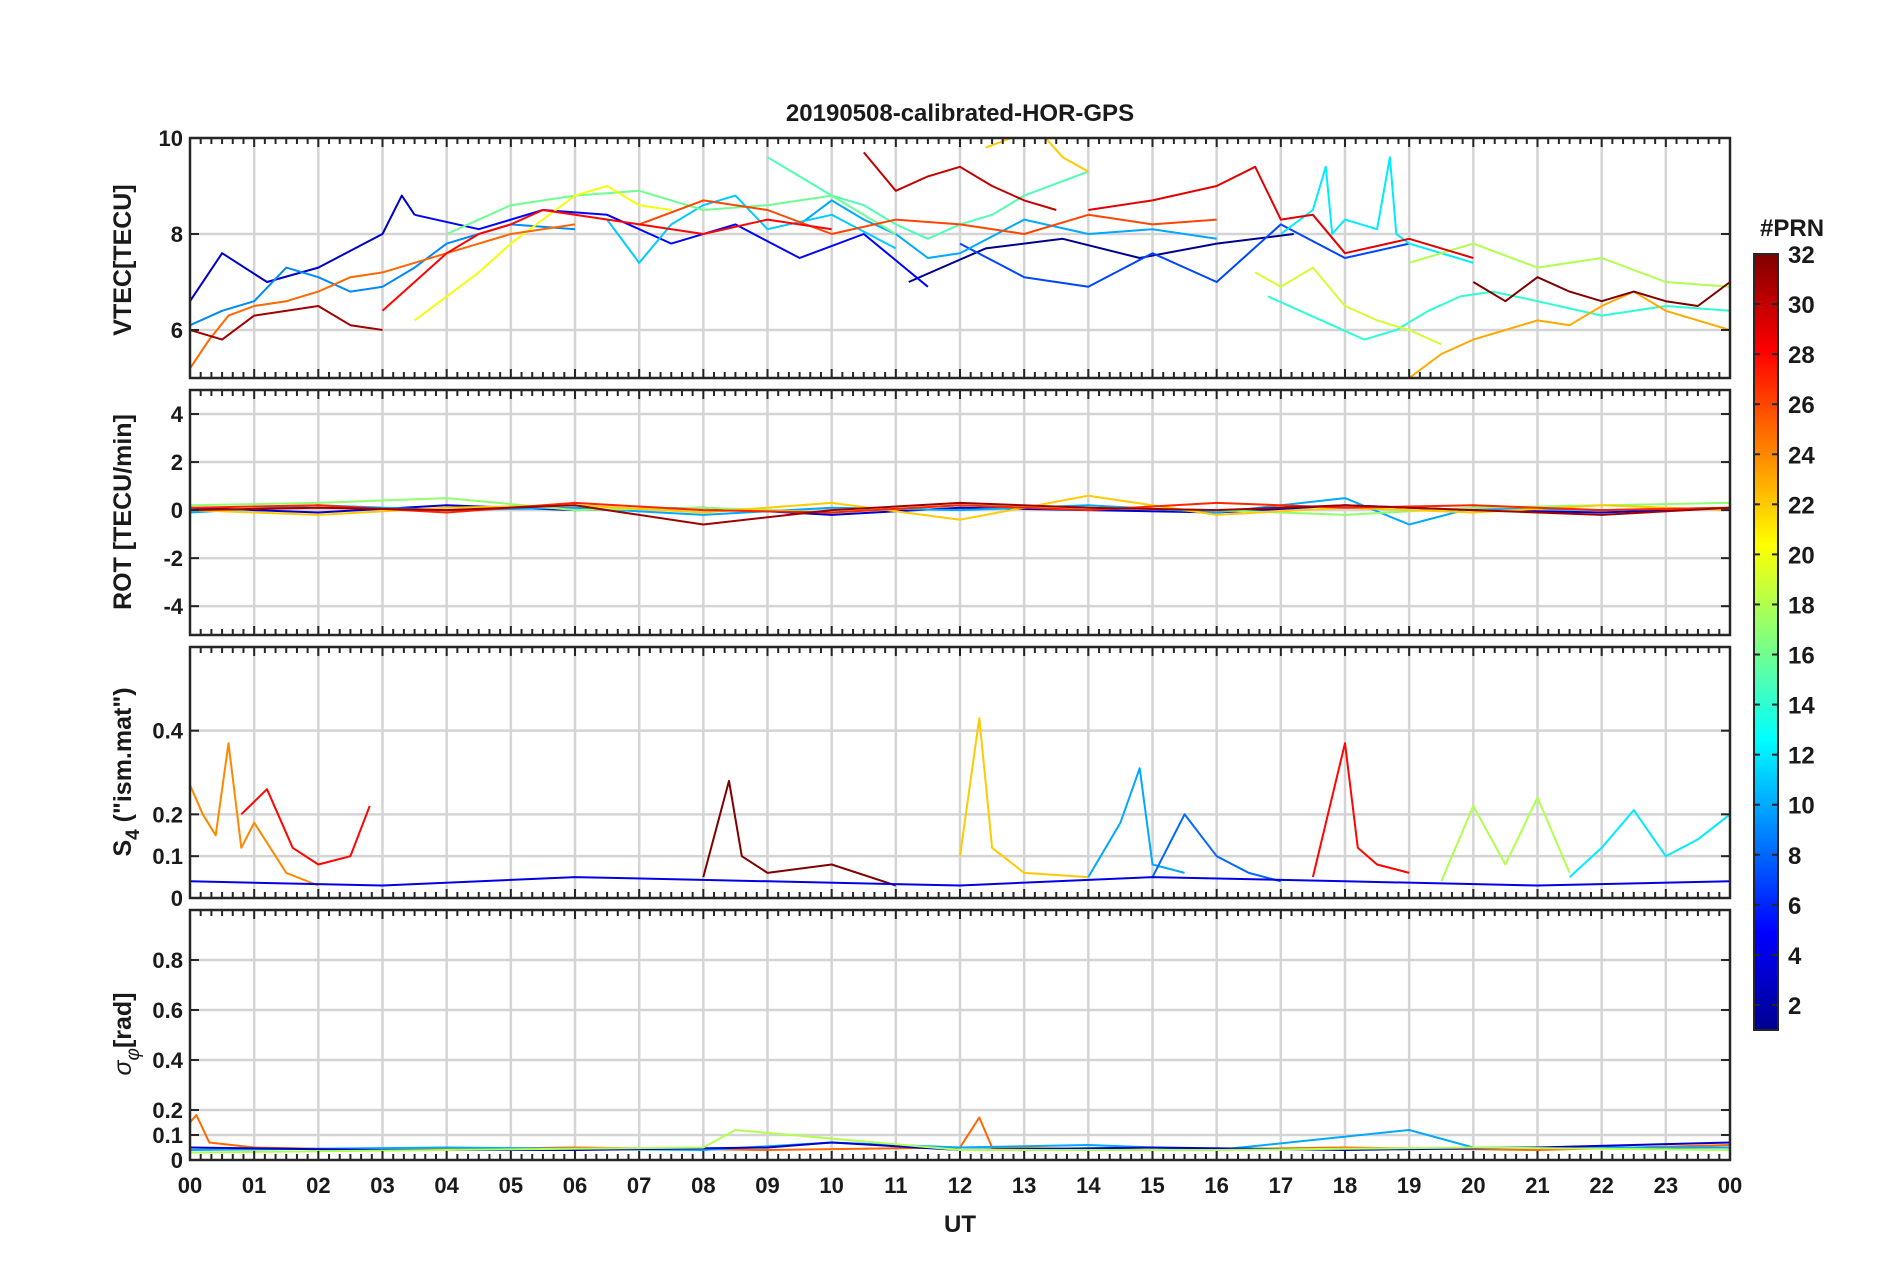  Describe the element at coordinates (1801, 255) in the screenshot. I see `colorbar-tick-label: 32` at that location.